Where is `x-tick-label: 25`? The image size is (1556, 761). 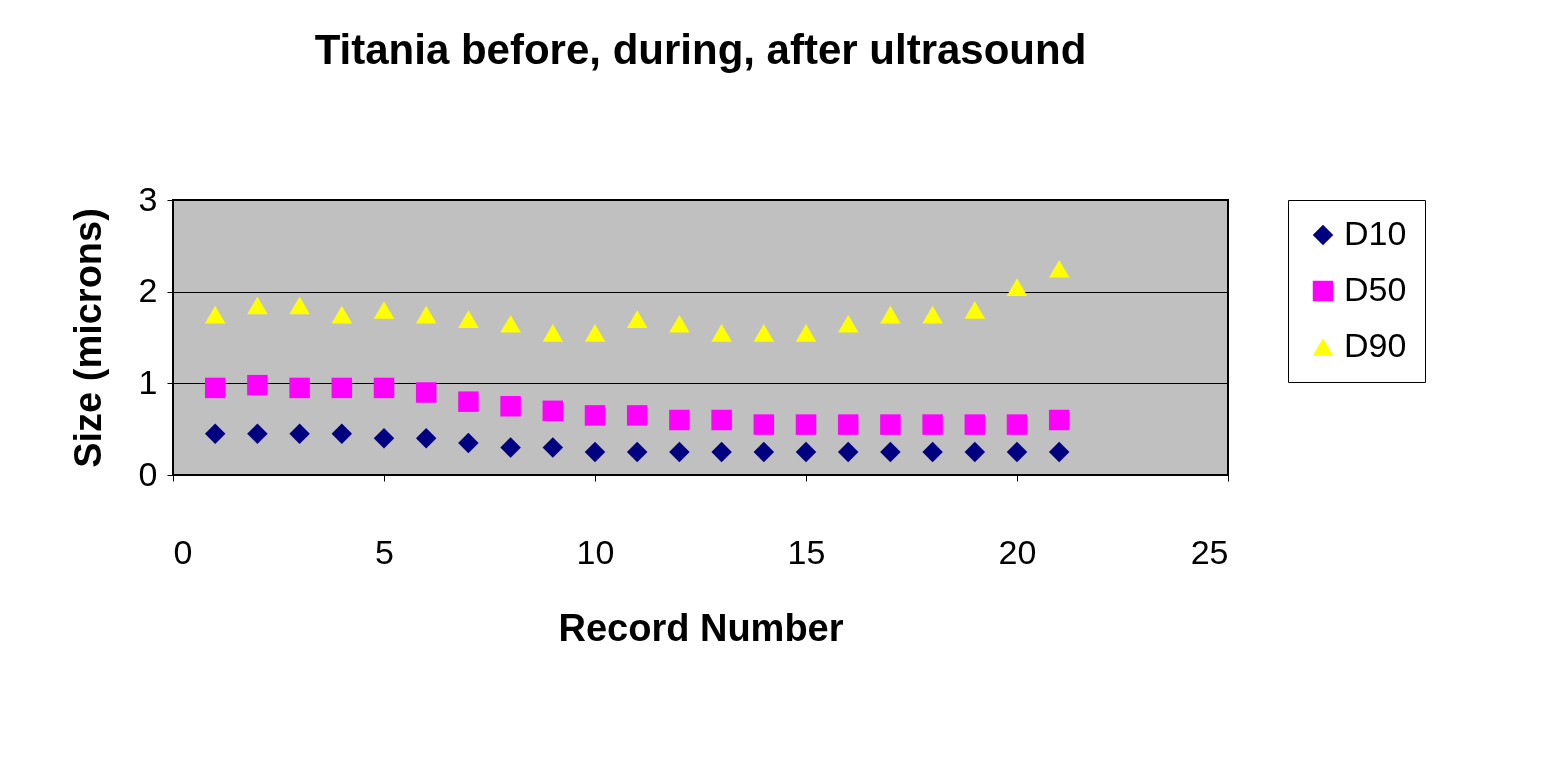 x-tick-label: 25 is located at coordinates (1209, 551).